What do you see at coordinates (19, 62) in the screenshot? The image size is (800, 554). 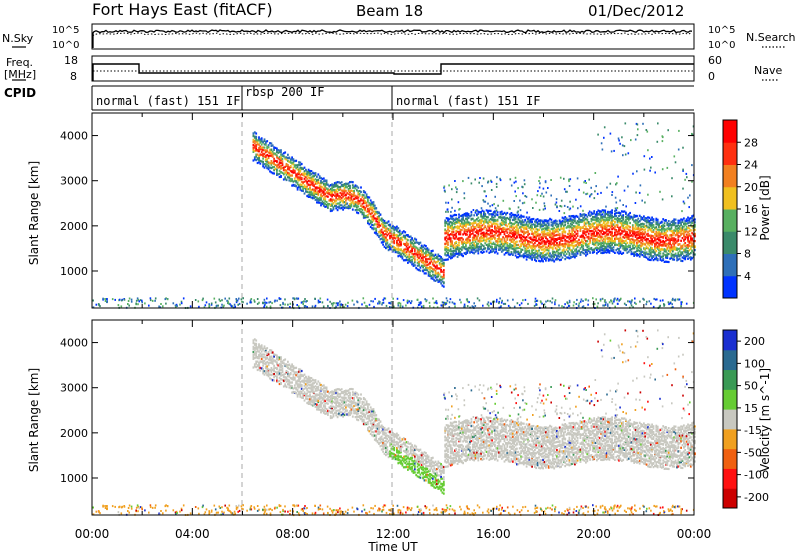 I see `freq-left-label-1: Freq.` at bounding box center [19, 62].